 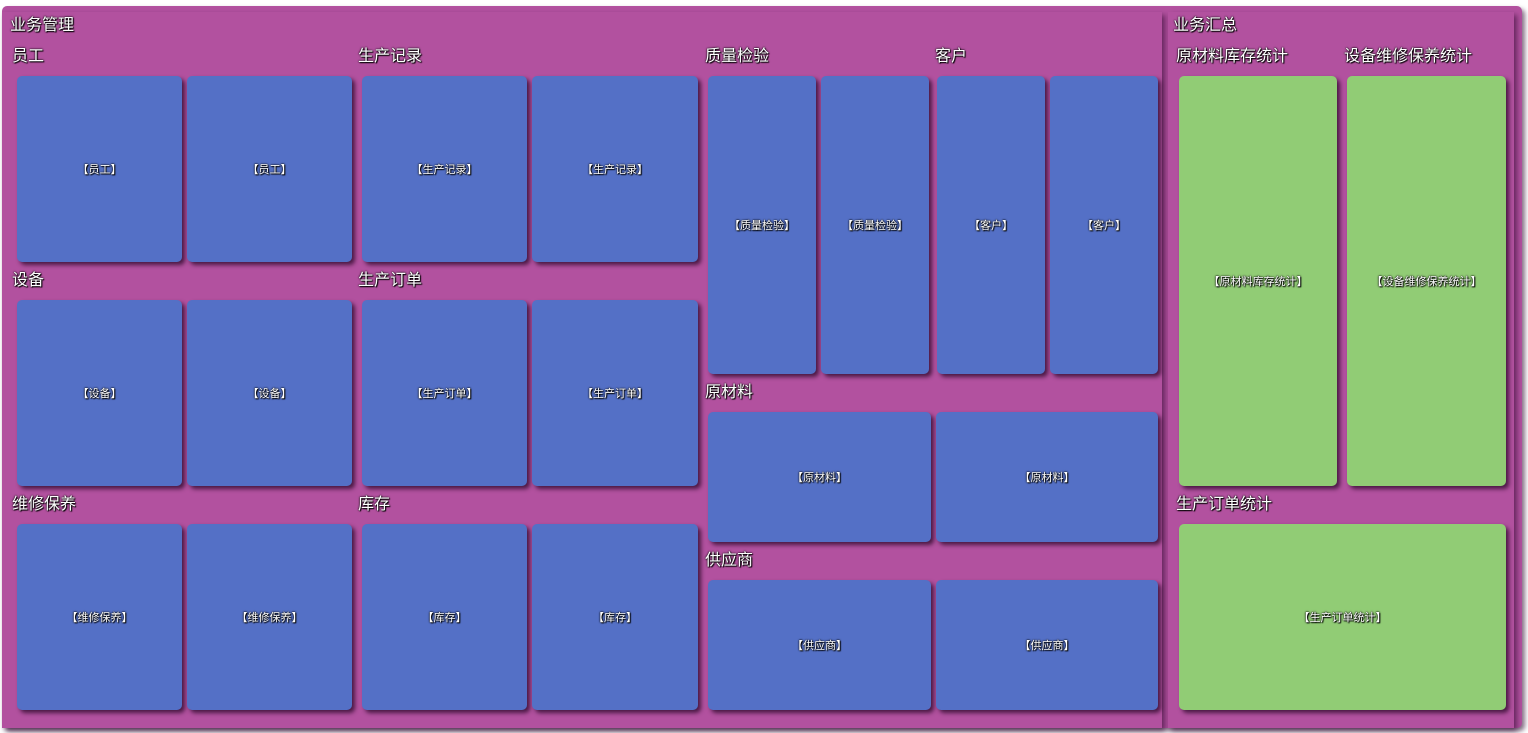 I want to click on group-title: 生产记录, so click(x=390, y=55).